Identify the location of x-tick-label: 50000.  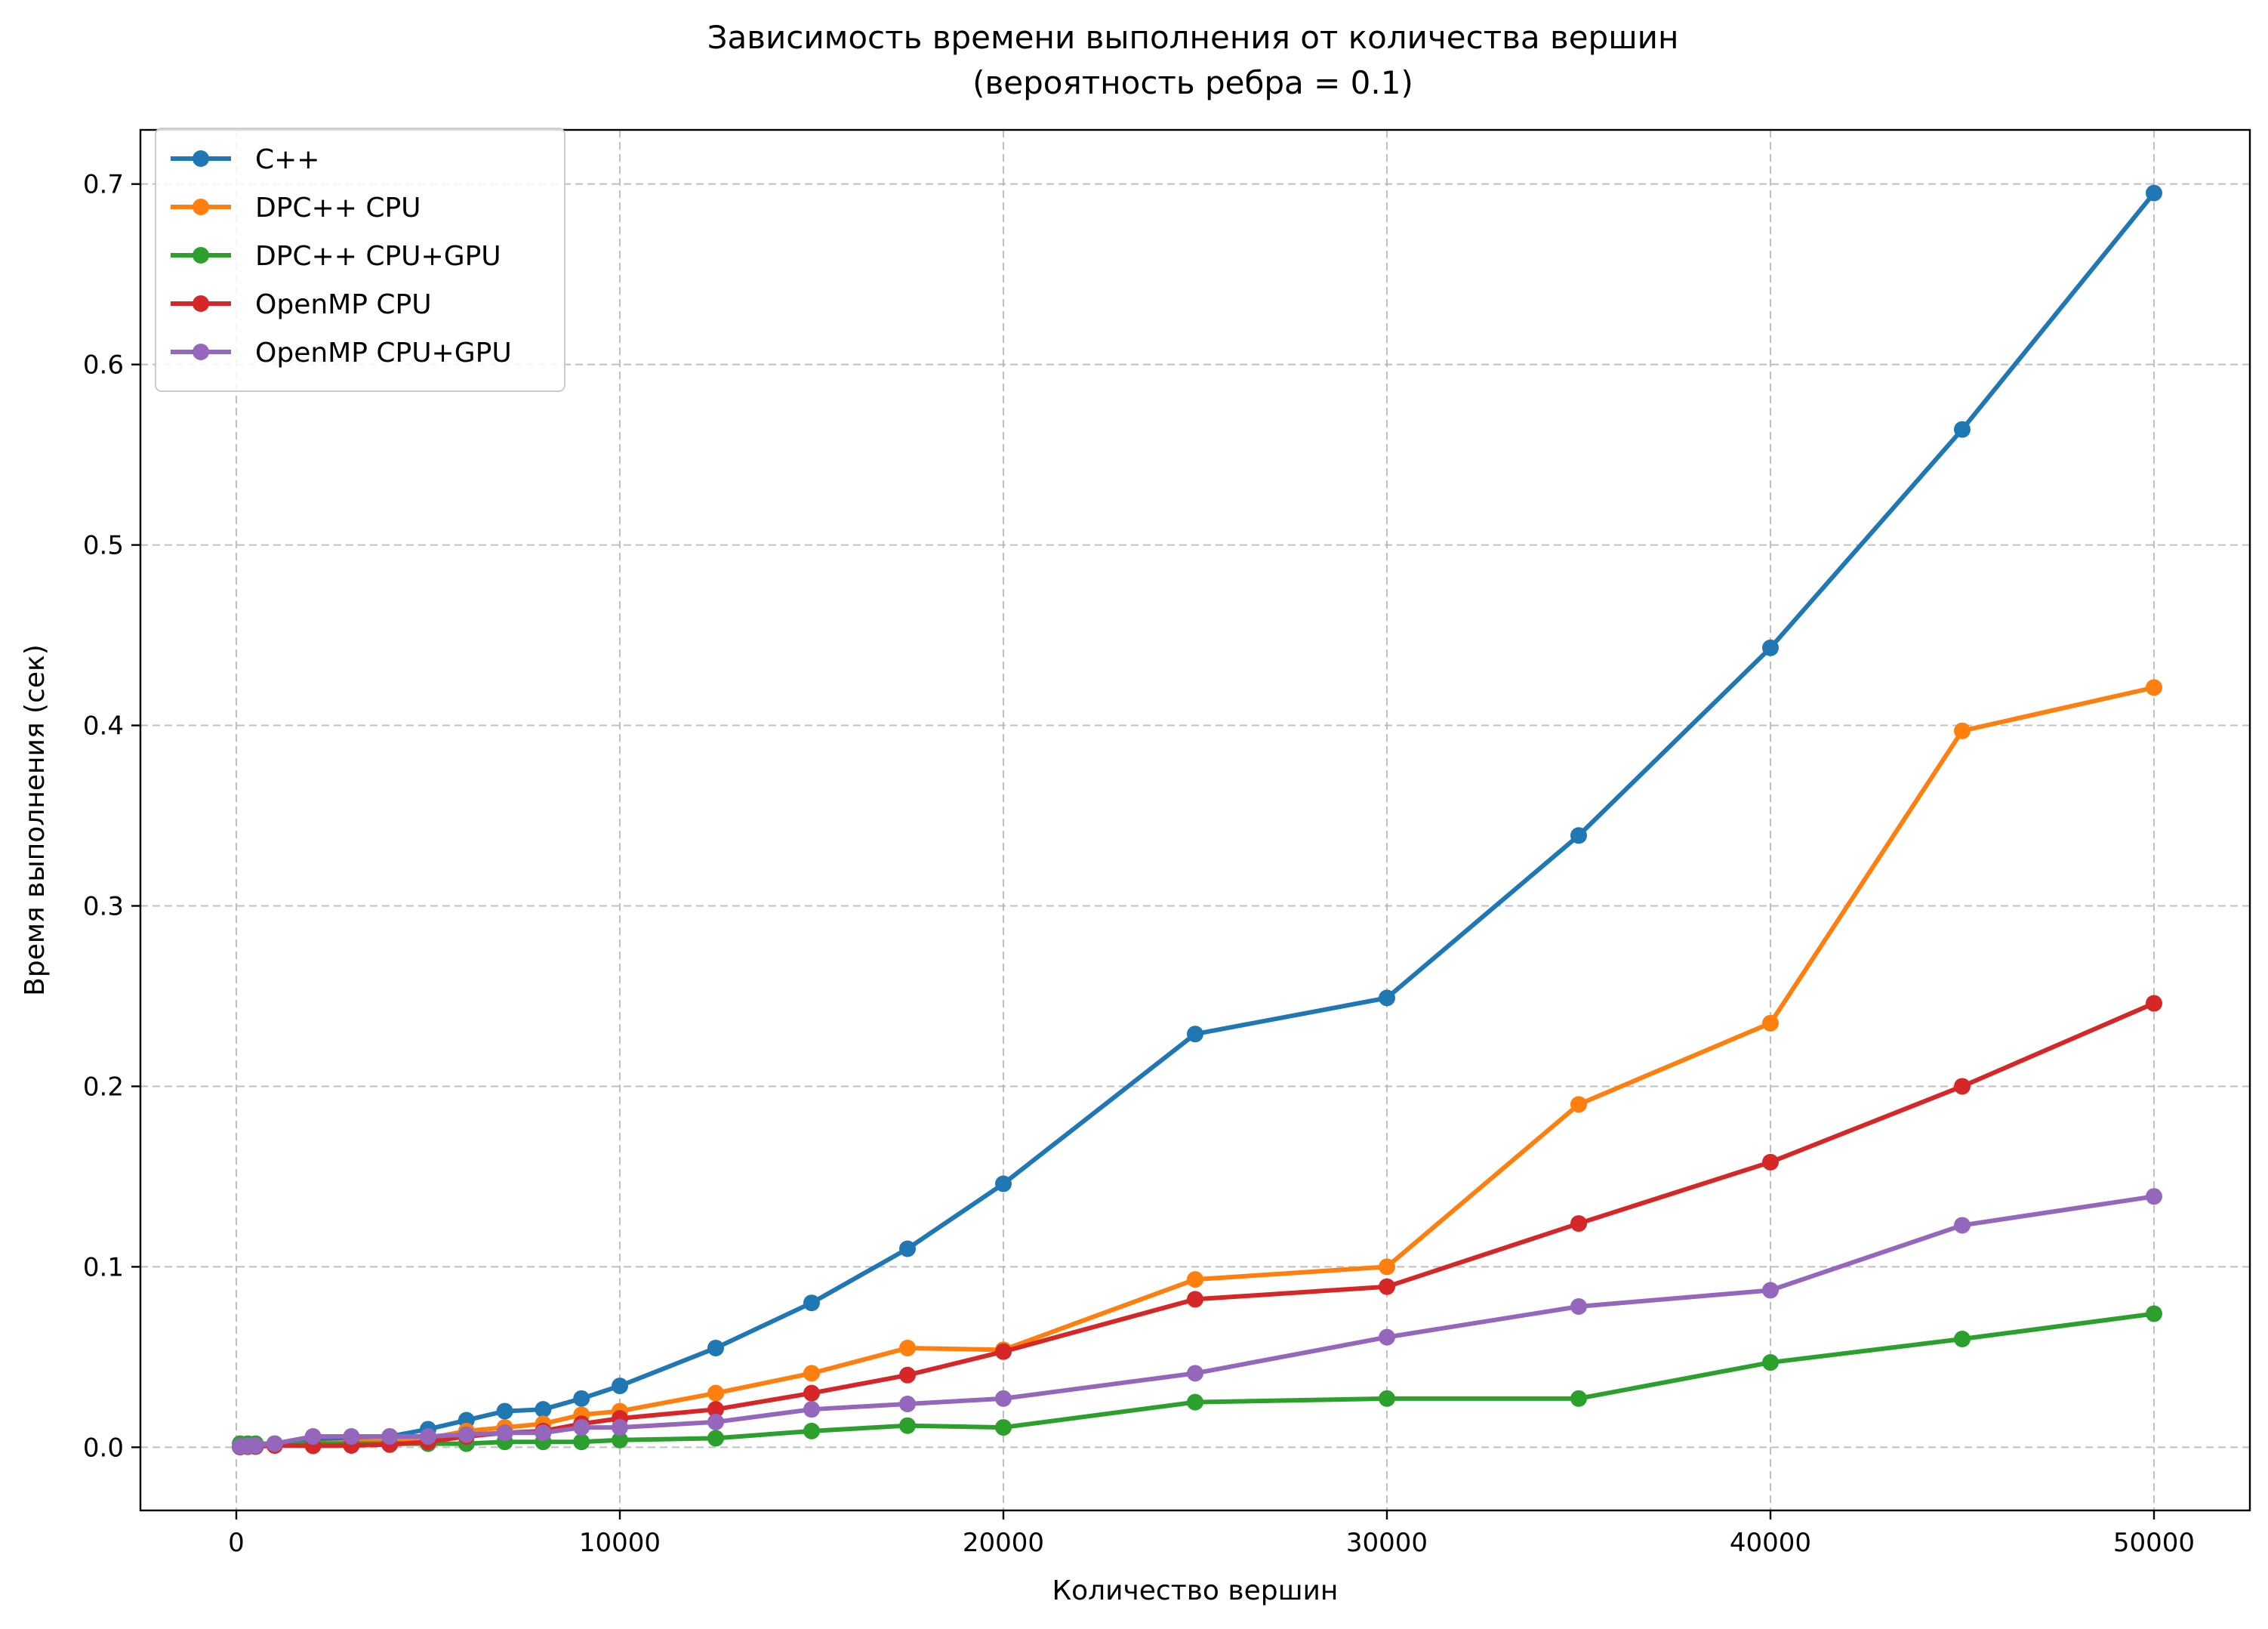
(2154, 1543).